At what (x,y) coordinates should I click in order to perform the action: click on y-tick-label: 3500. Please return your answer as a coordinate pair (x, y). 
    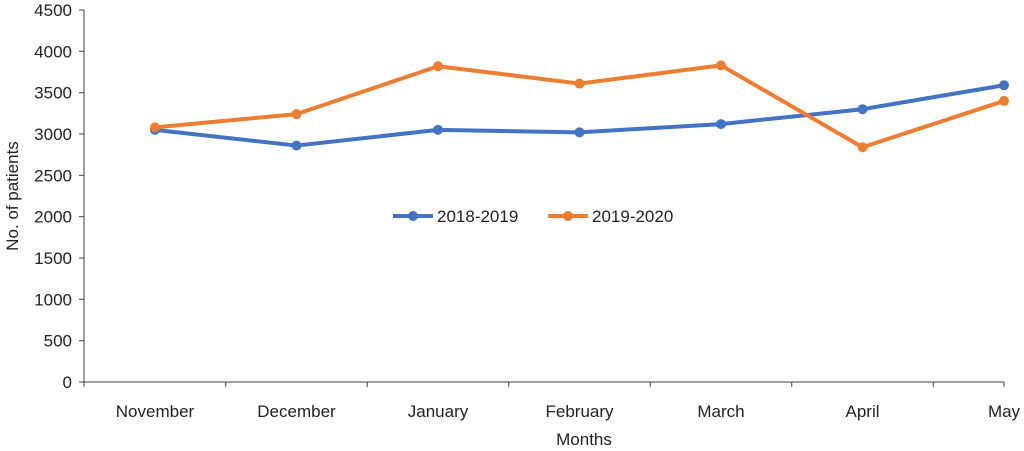
    Looking at the image, I should click on (53, 93).